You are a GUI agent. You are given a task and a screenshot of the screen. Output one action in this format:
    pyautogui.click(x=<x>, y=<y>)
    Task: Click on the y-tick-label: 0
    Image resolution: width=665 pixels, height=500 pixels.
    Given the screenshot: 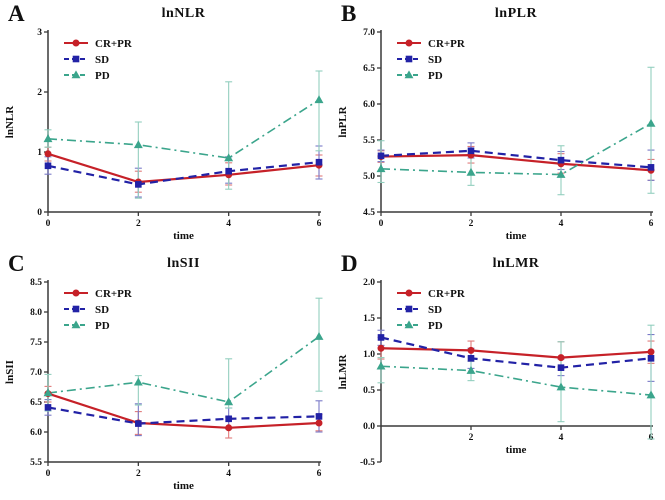 What is the action you would take?
    pyautogui.click(x=39, y=213)
    